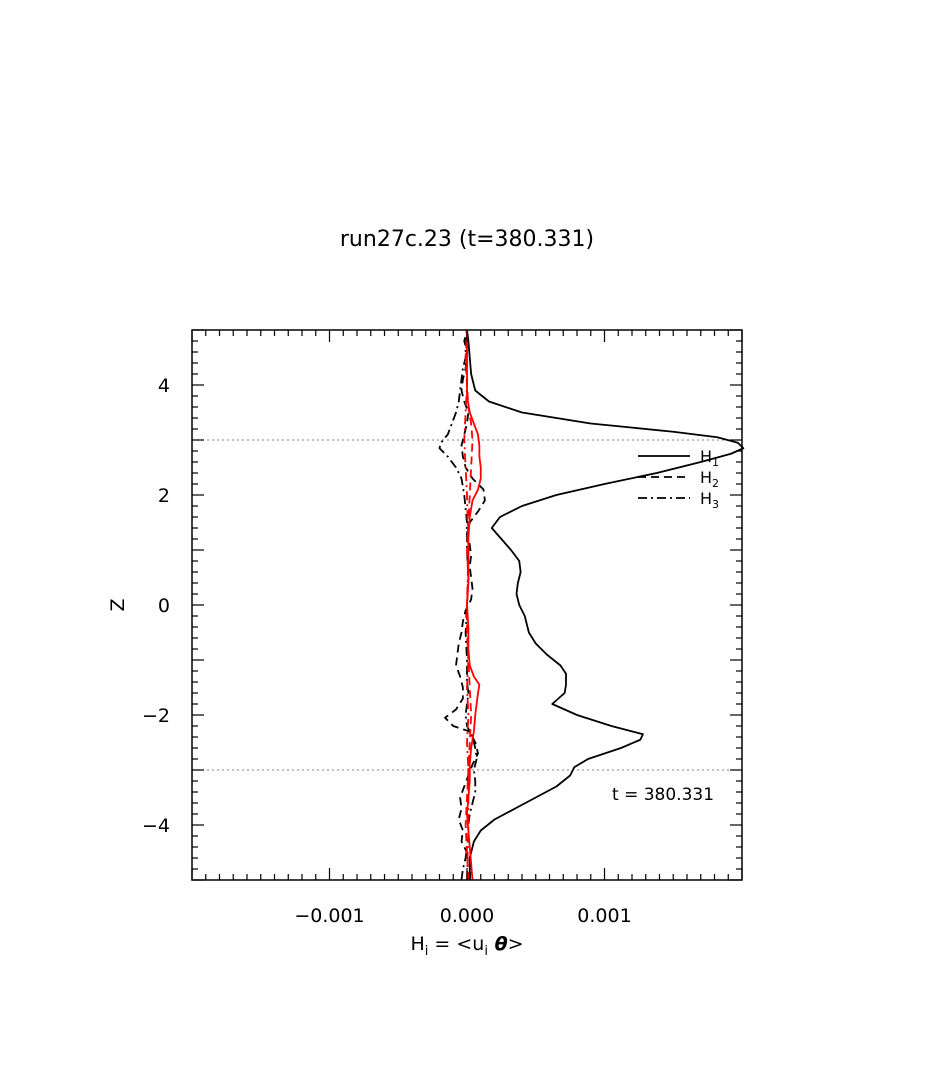  I want to click on x-tick-label: −0.001, so click(329, 916).